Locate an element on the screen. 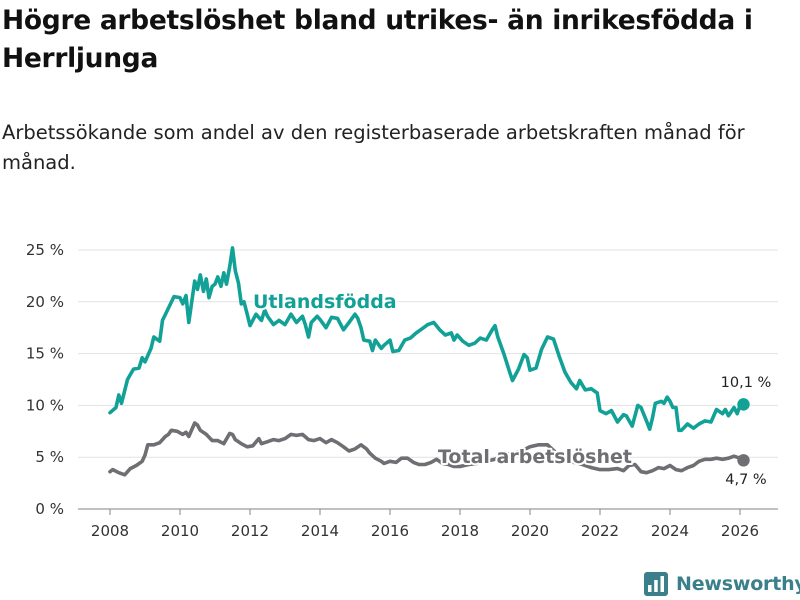 The width and height of the screenshot is (800, 600). end-value-label-total: 4,7 % is located at coordinates (745, 480).